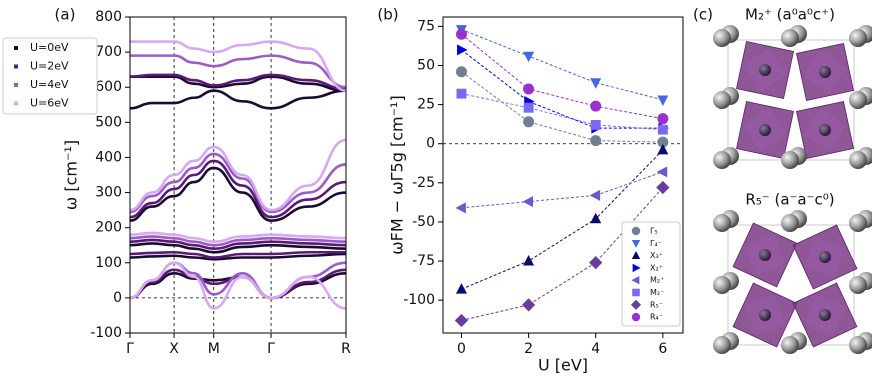  What do you see at coordinates (50, 76) in the screenshot?
I see `legend-box` at bounding box center [50, 76].